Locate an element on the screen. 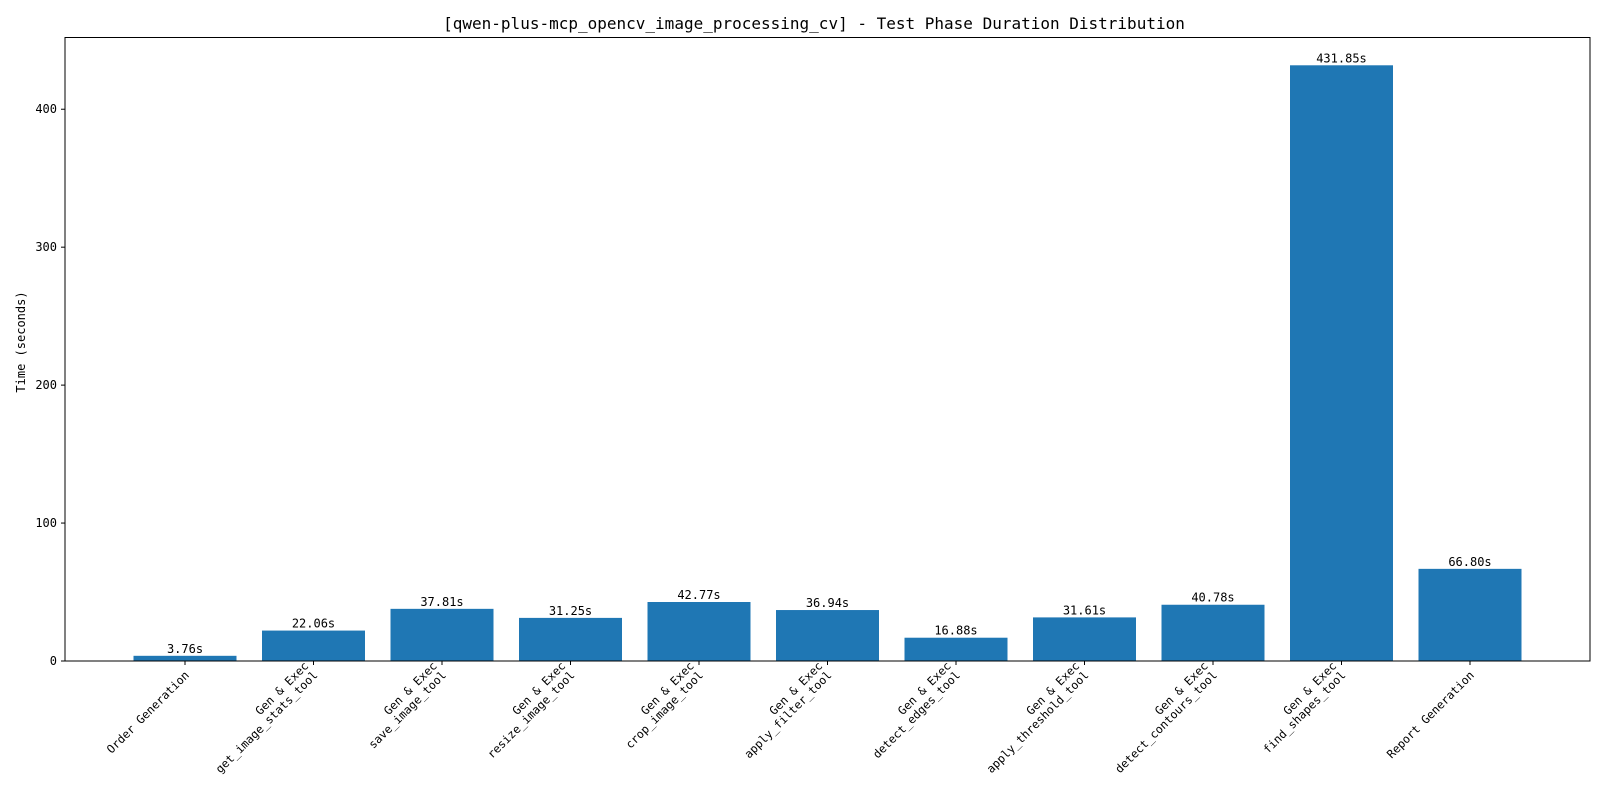 This screenshot has height=804, width=1600. y-tick-label: 0 is located at coordinates (53, 661).